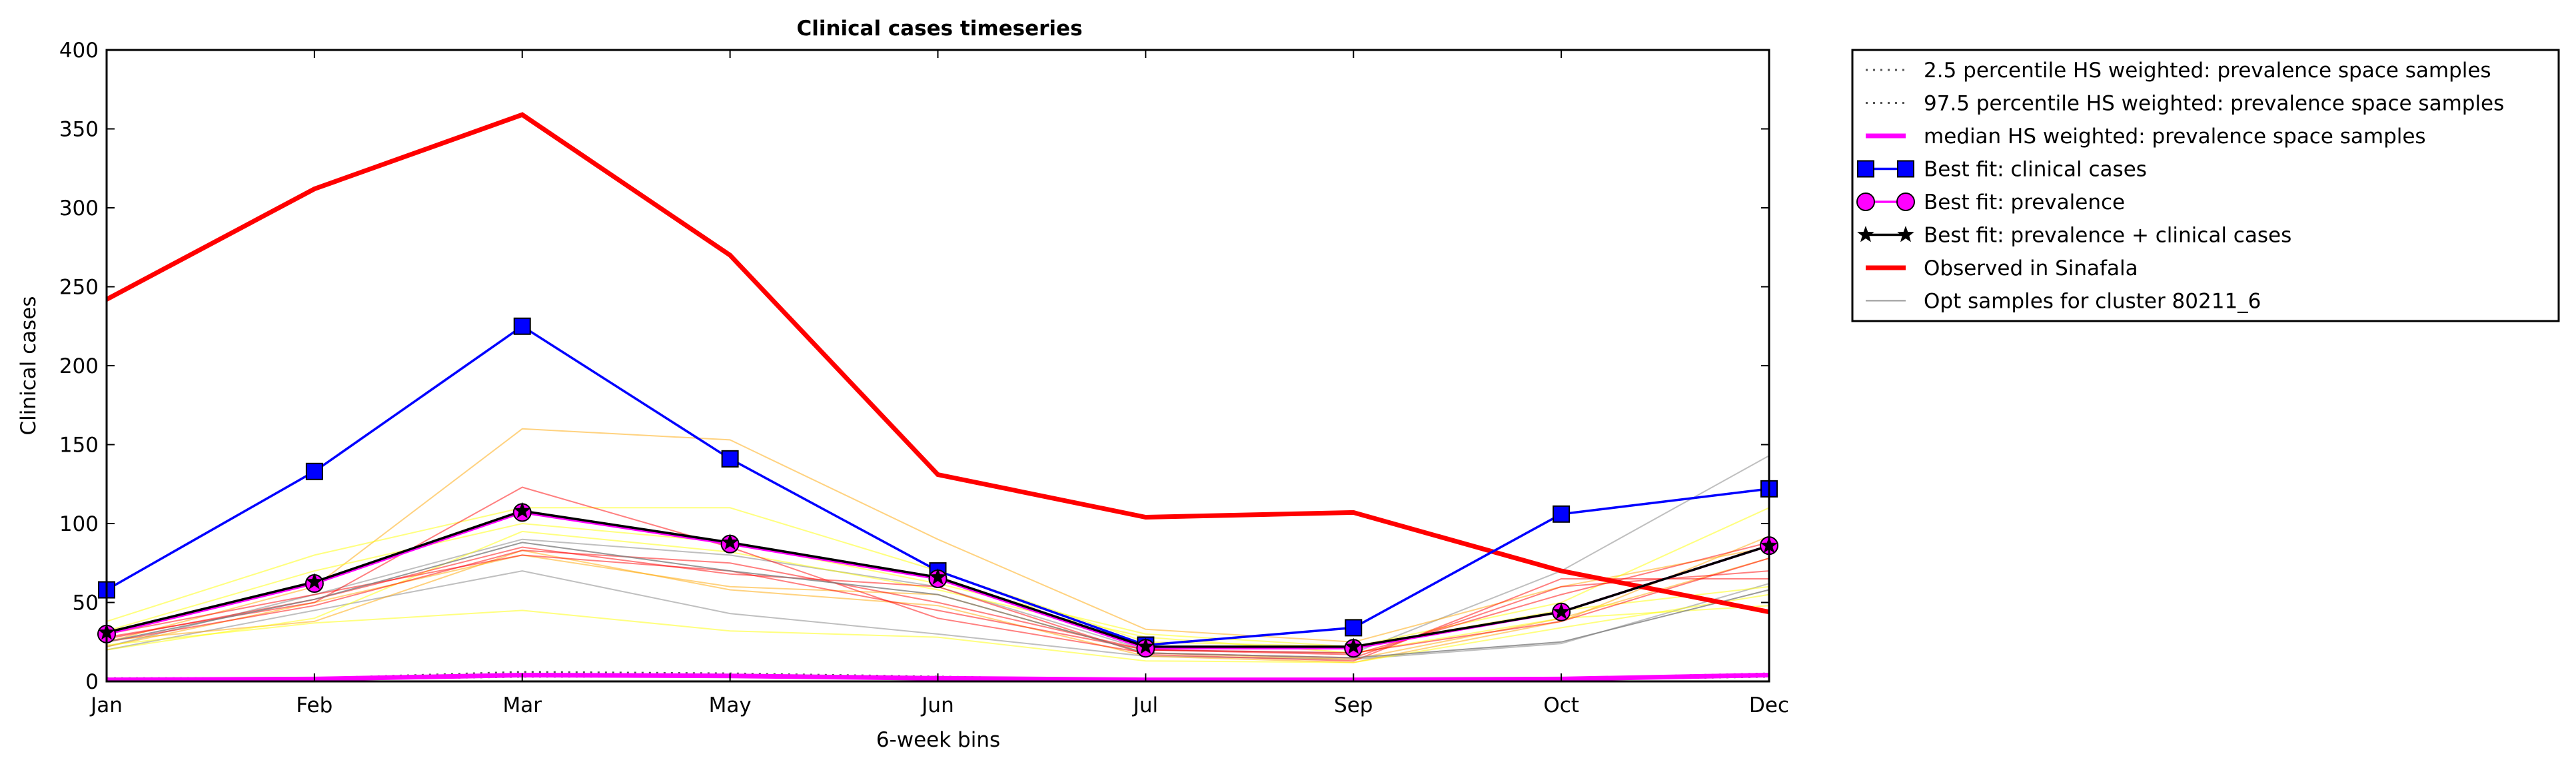 Image resolution: width=2576 pixels, height=772 pixels. I want to click on x-tick-label: Dec, so click(1769, 705).